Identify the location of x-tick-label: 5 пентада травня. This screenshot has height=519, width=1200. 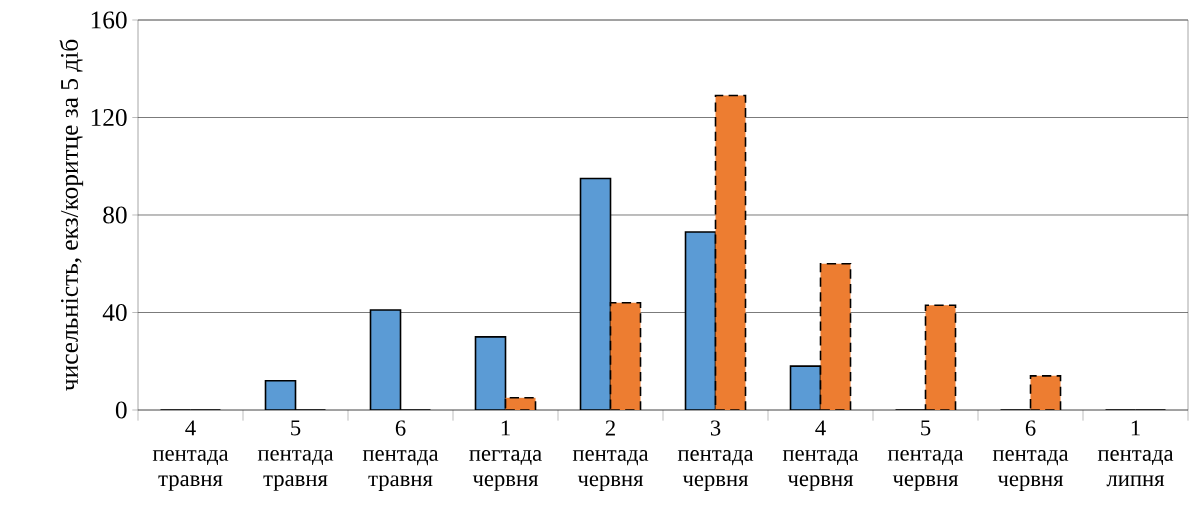
(295, 455).